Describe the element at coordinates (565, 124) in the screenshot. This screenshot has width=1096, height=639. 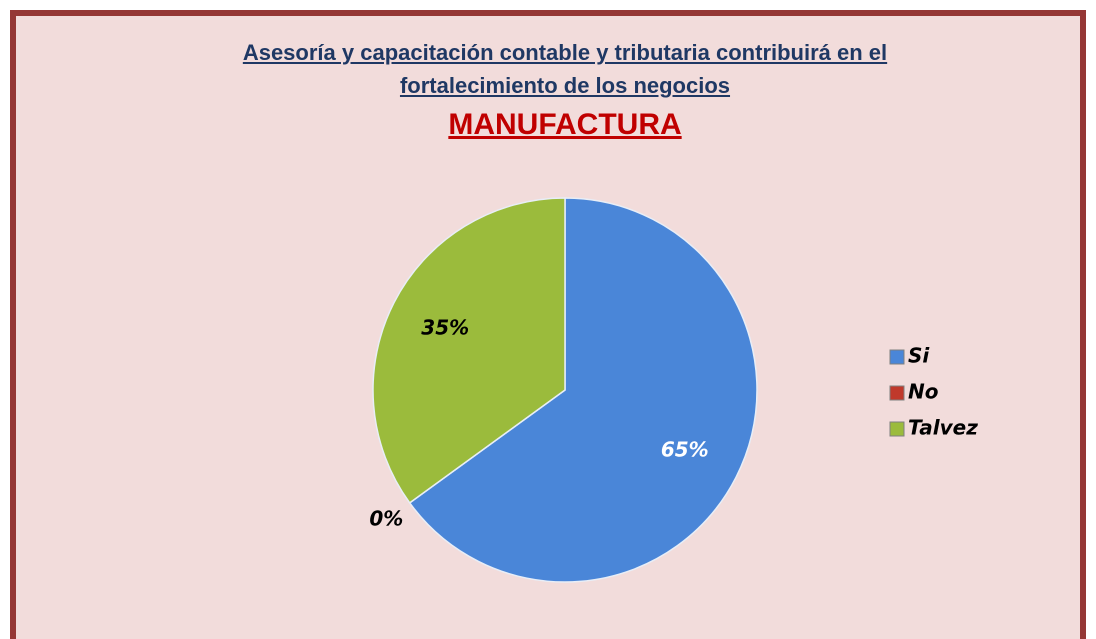
I see `chart-subtitle: MANUFACTURA` at that location.